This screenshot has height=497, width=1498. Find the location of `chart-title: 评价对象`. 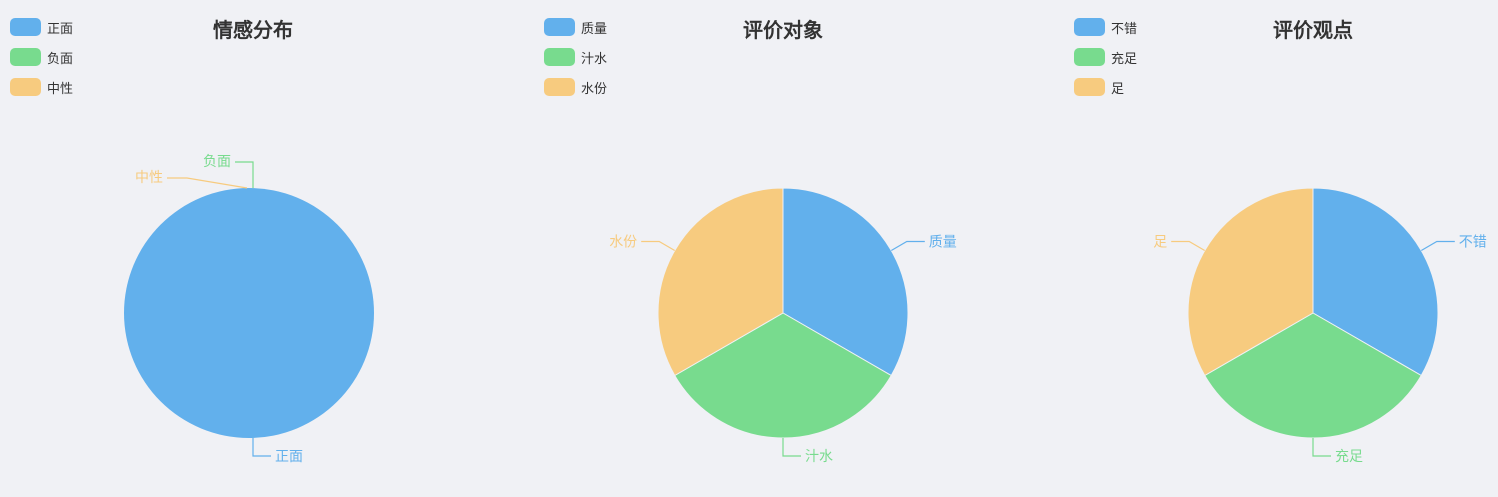

chart-title: 评价对象 is located at coordinates (783, 30).